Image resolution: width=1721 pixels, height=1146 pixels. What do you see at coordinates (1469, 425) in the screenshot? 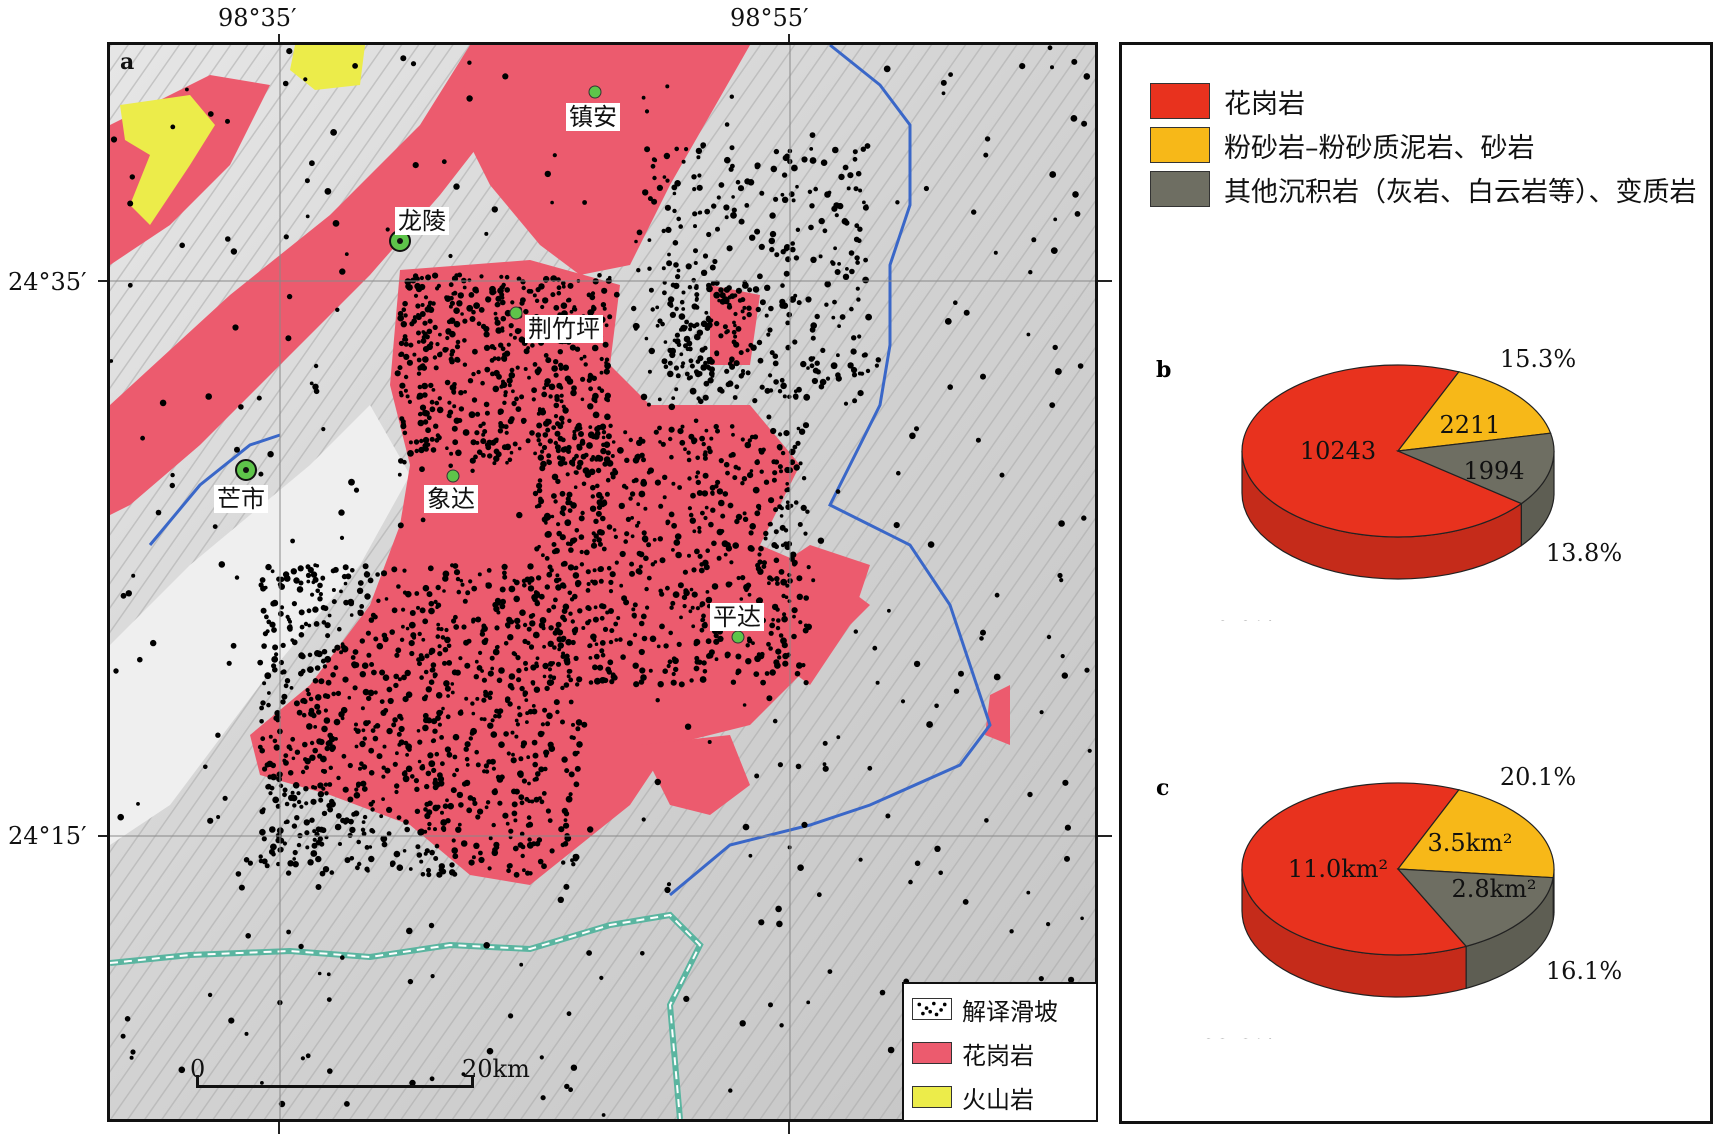
I see `pie-value-label: 2211` at bounding box center [1469, 425].